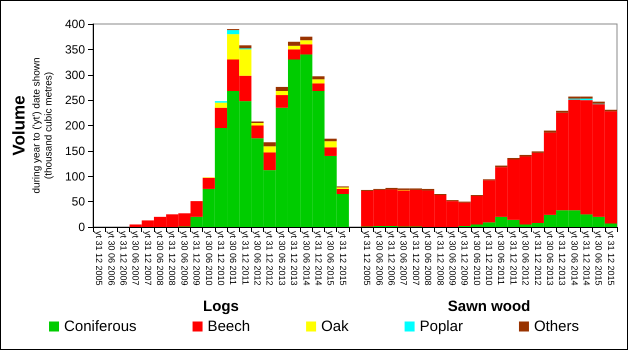  What do you see at coordinates (556, 326) in the screenshot?
I see `legend-label: Others` at bounding box center [556, 326].